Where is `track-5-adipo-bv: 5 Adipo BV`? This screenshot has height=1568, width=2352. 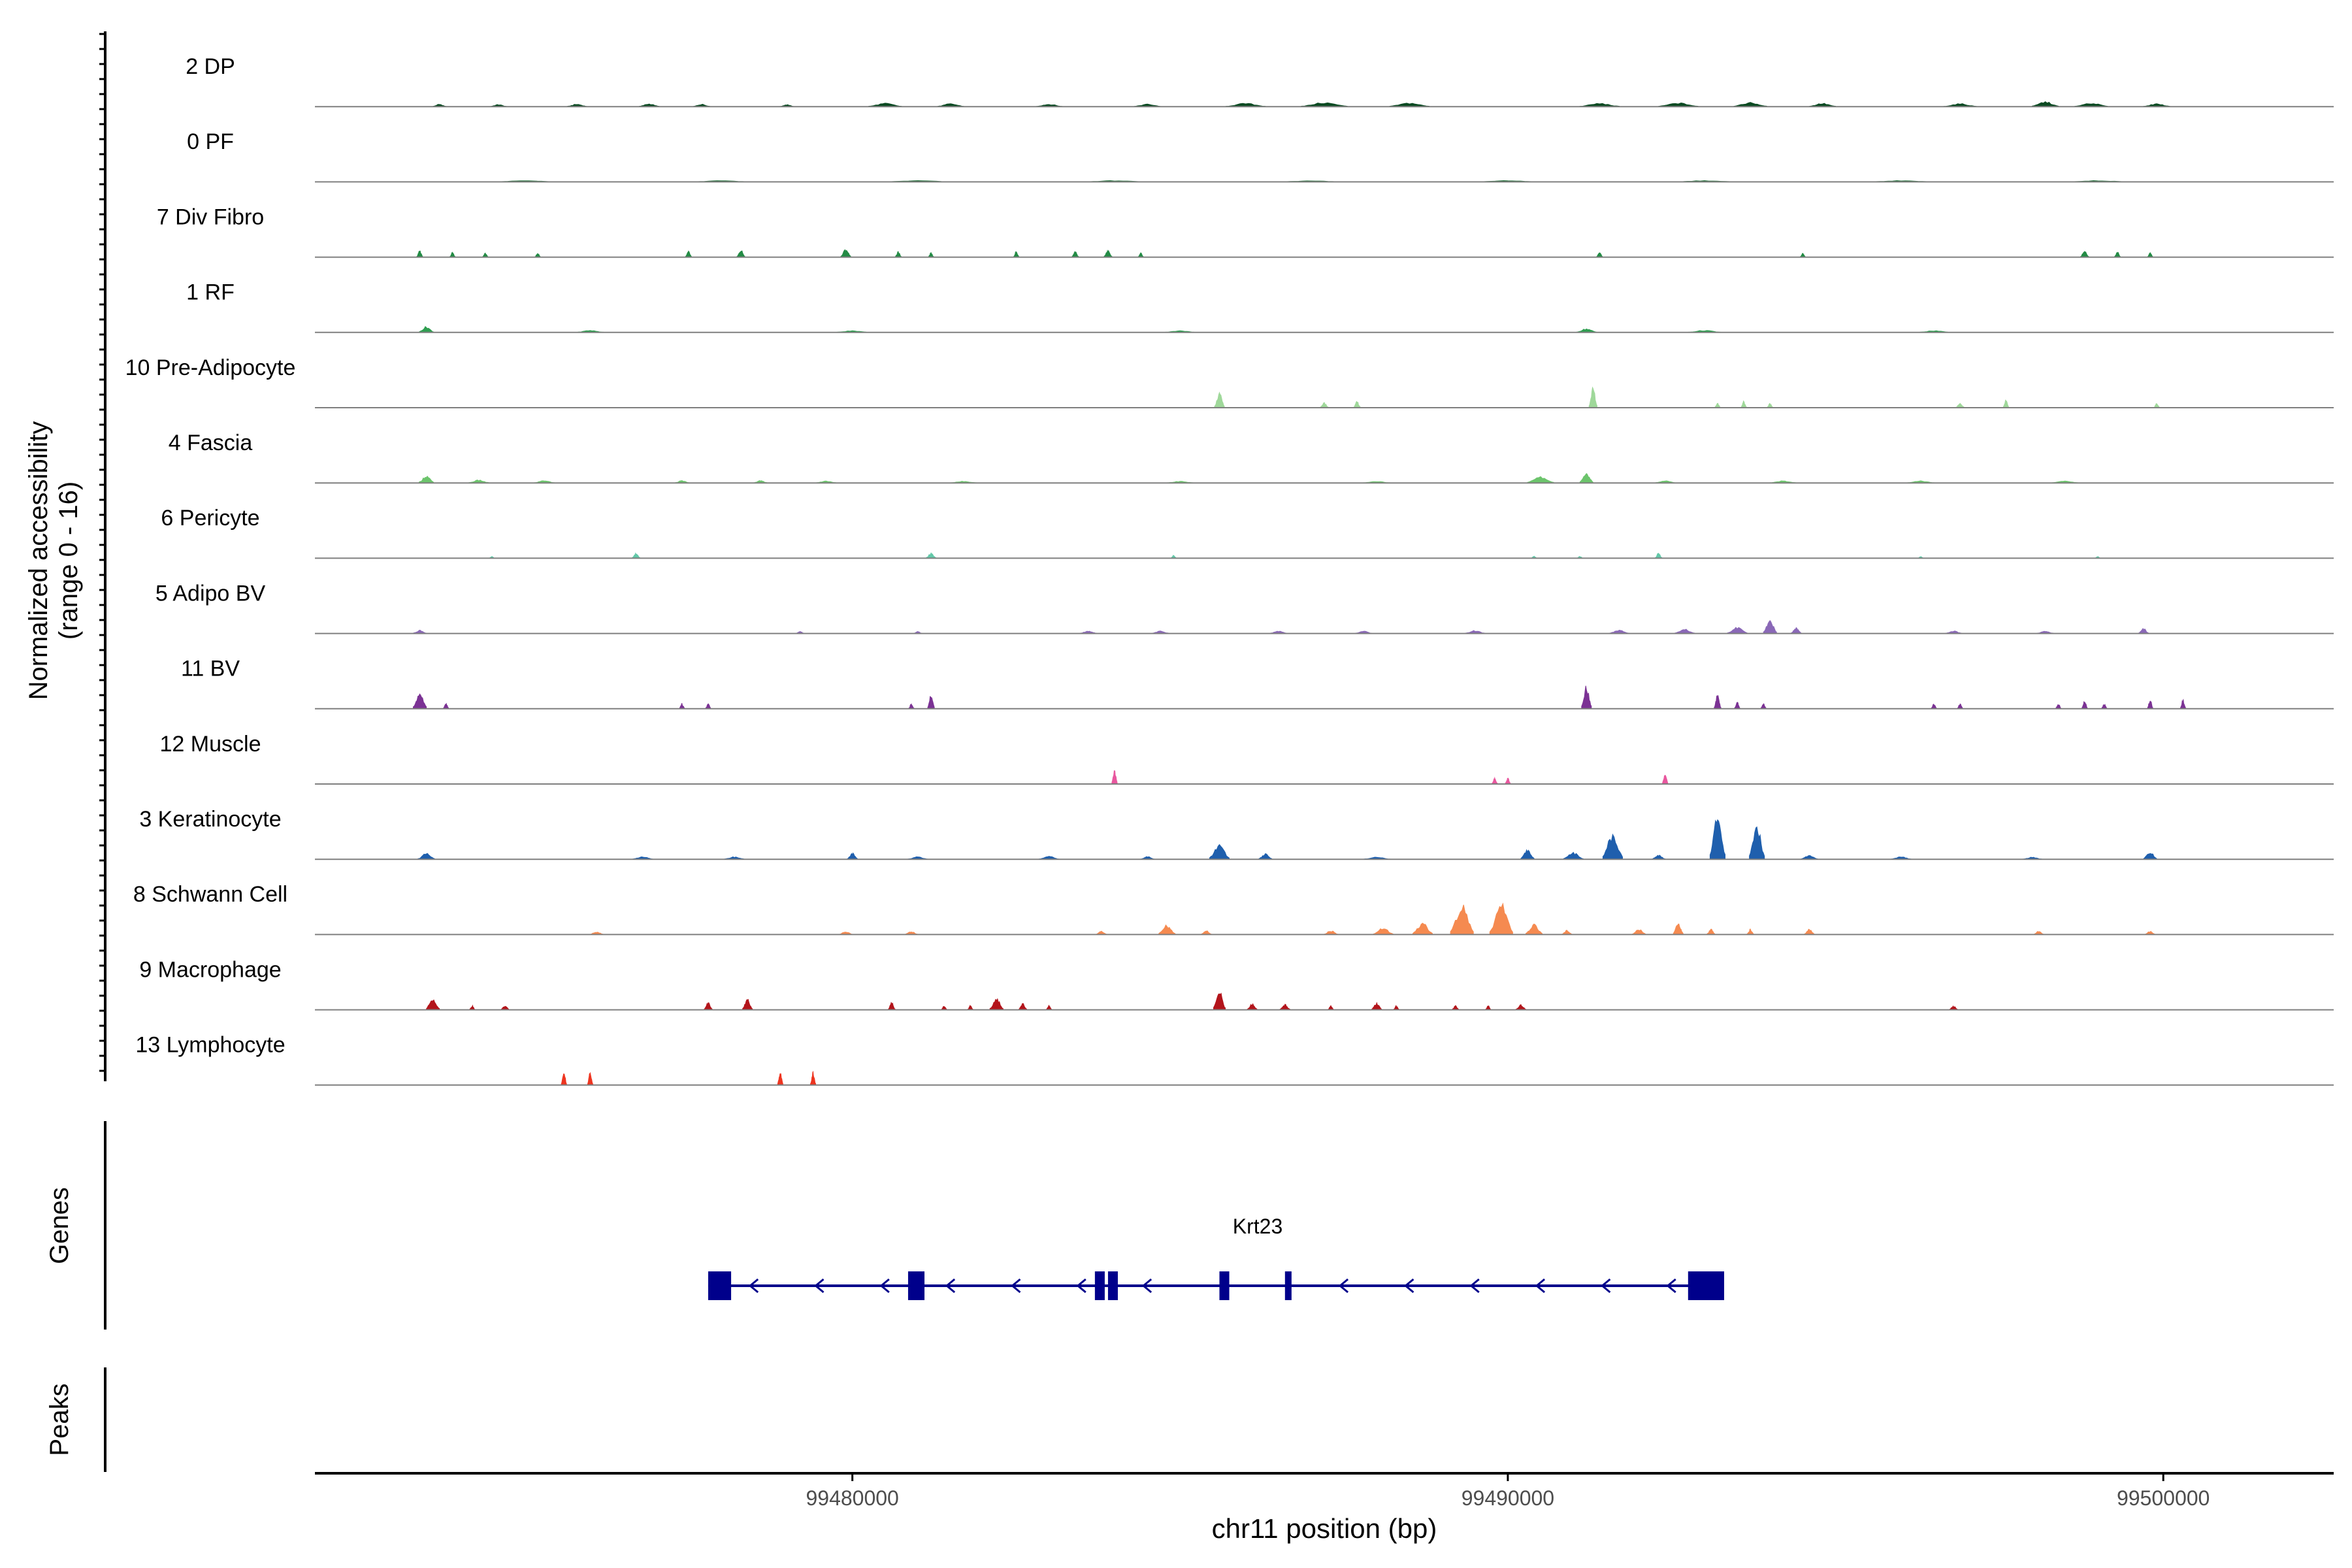 track-5-adipo-bv: 5 Adipo BV is located at coordinates (1244, 607).